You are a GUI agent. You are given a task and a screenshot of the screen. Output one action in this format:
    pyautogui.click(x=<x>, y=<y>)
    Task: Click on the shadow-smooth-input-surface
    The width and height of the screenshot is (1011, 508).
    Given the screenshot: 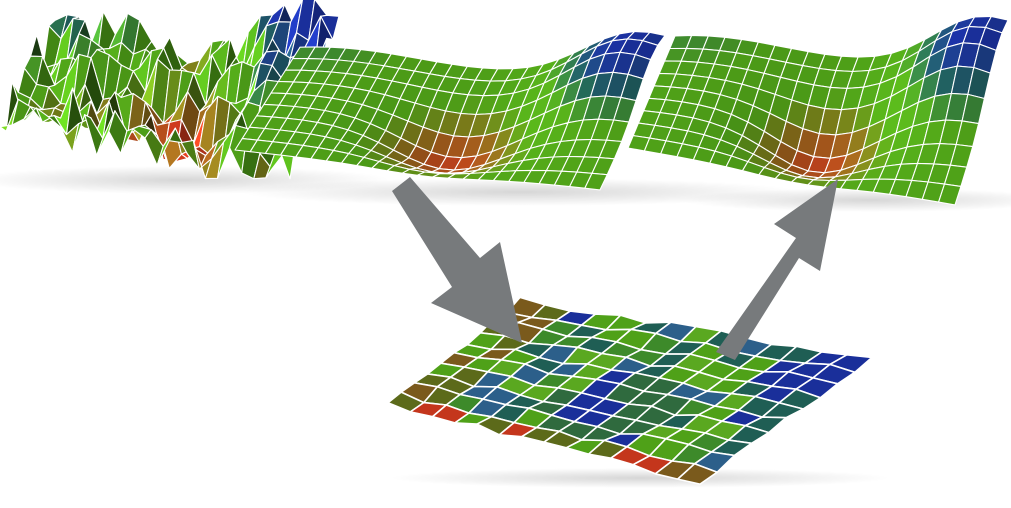 What is the action you would take?
    pyautogui.click(x=520, y=192)
    